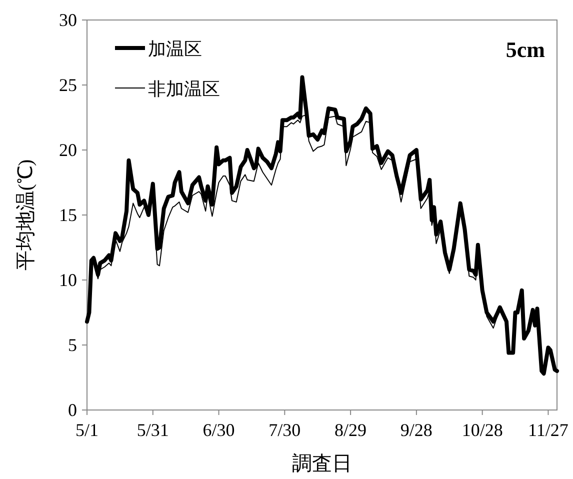 The height and width of the screenshot is (479, 573). What do you see at coordinates (87, 430) in the screenshot?
I see `x-tick-label: 5/1` at bounding box center [87, 430].